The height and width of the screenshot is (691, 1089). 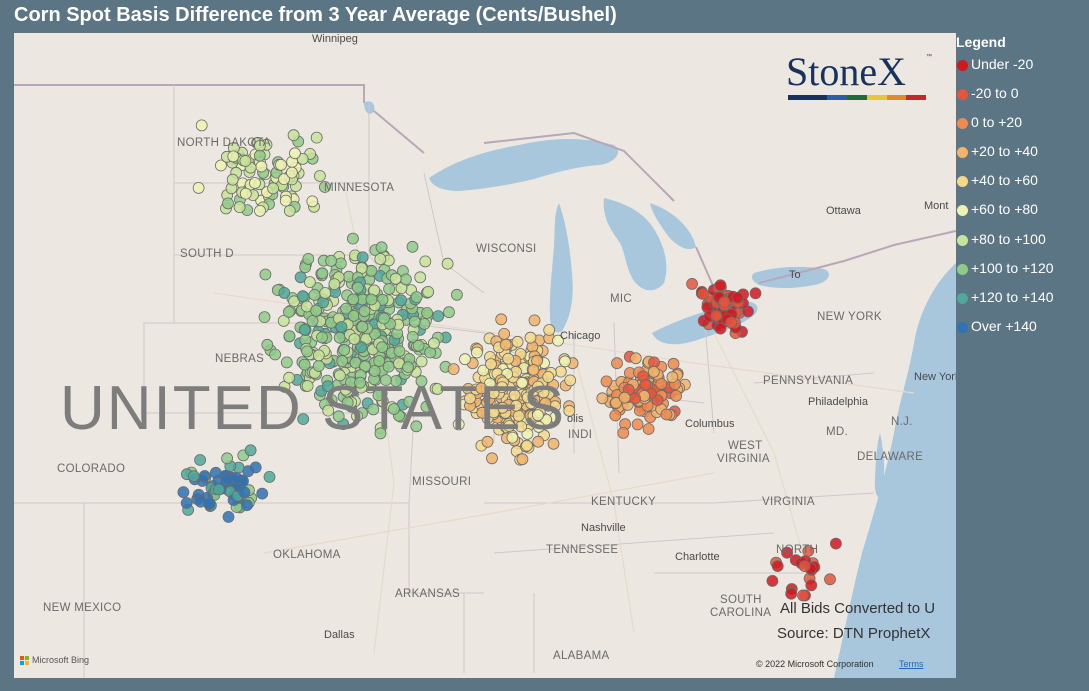 What do you see at coordinates (1021, 155) in the screenshot?
I see `legend-item: +20 to +40` at bounding box center [1021, 155].